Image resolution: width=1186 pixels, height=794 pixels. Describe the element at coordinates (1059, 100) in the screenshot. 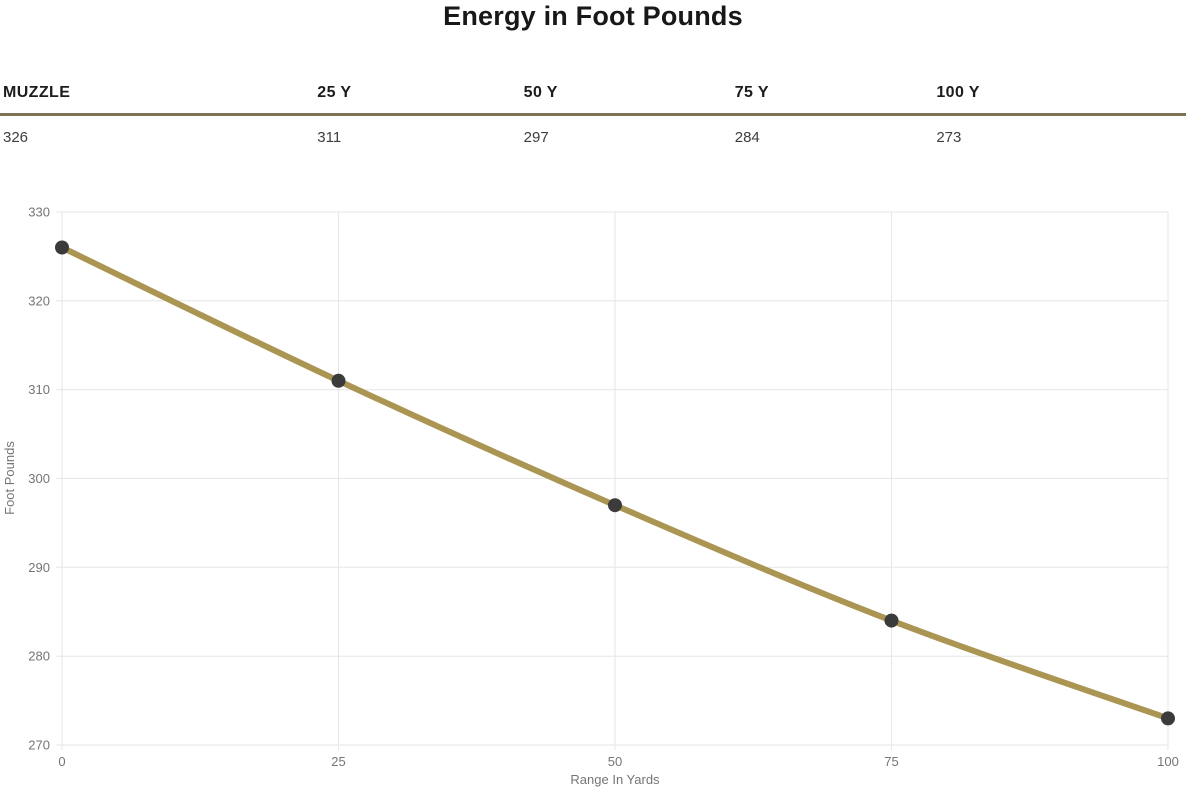

I see `table-header-100y: 100 Y` at that location.